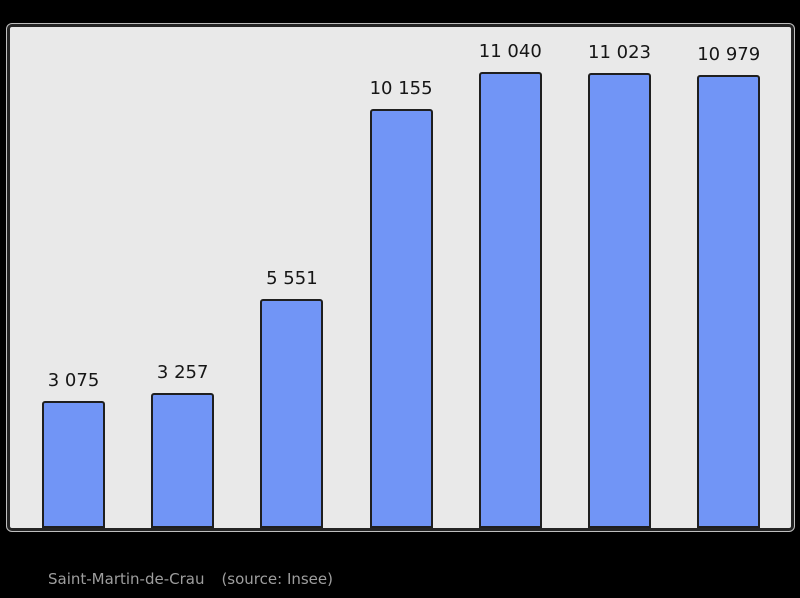 This screenshot has width=800, height=598. Describe the element at coordinates (401, 88) in the screenshot. I see `bar-value-label: 10 155` at that location.